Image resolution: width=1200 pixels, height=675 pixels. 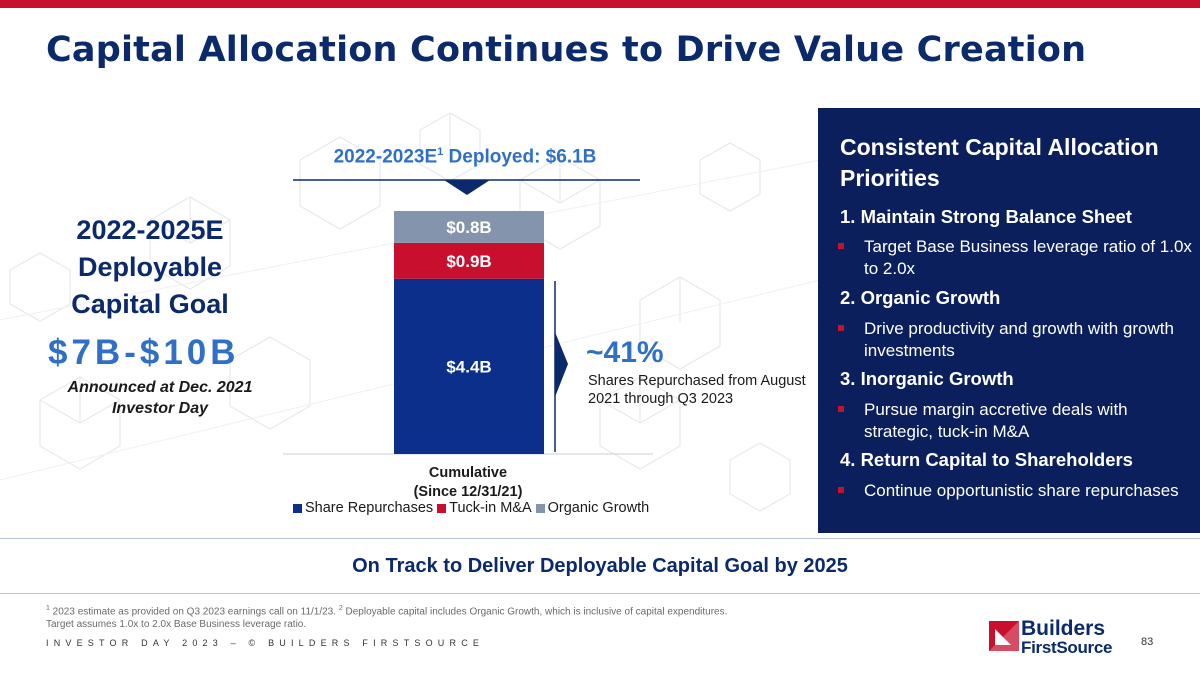 What do you see at coordinates (520, 157) in the screenshot?
I see `deployed-suffix: Deployed: $6.1B` at bounding box center [520, 157].